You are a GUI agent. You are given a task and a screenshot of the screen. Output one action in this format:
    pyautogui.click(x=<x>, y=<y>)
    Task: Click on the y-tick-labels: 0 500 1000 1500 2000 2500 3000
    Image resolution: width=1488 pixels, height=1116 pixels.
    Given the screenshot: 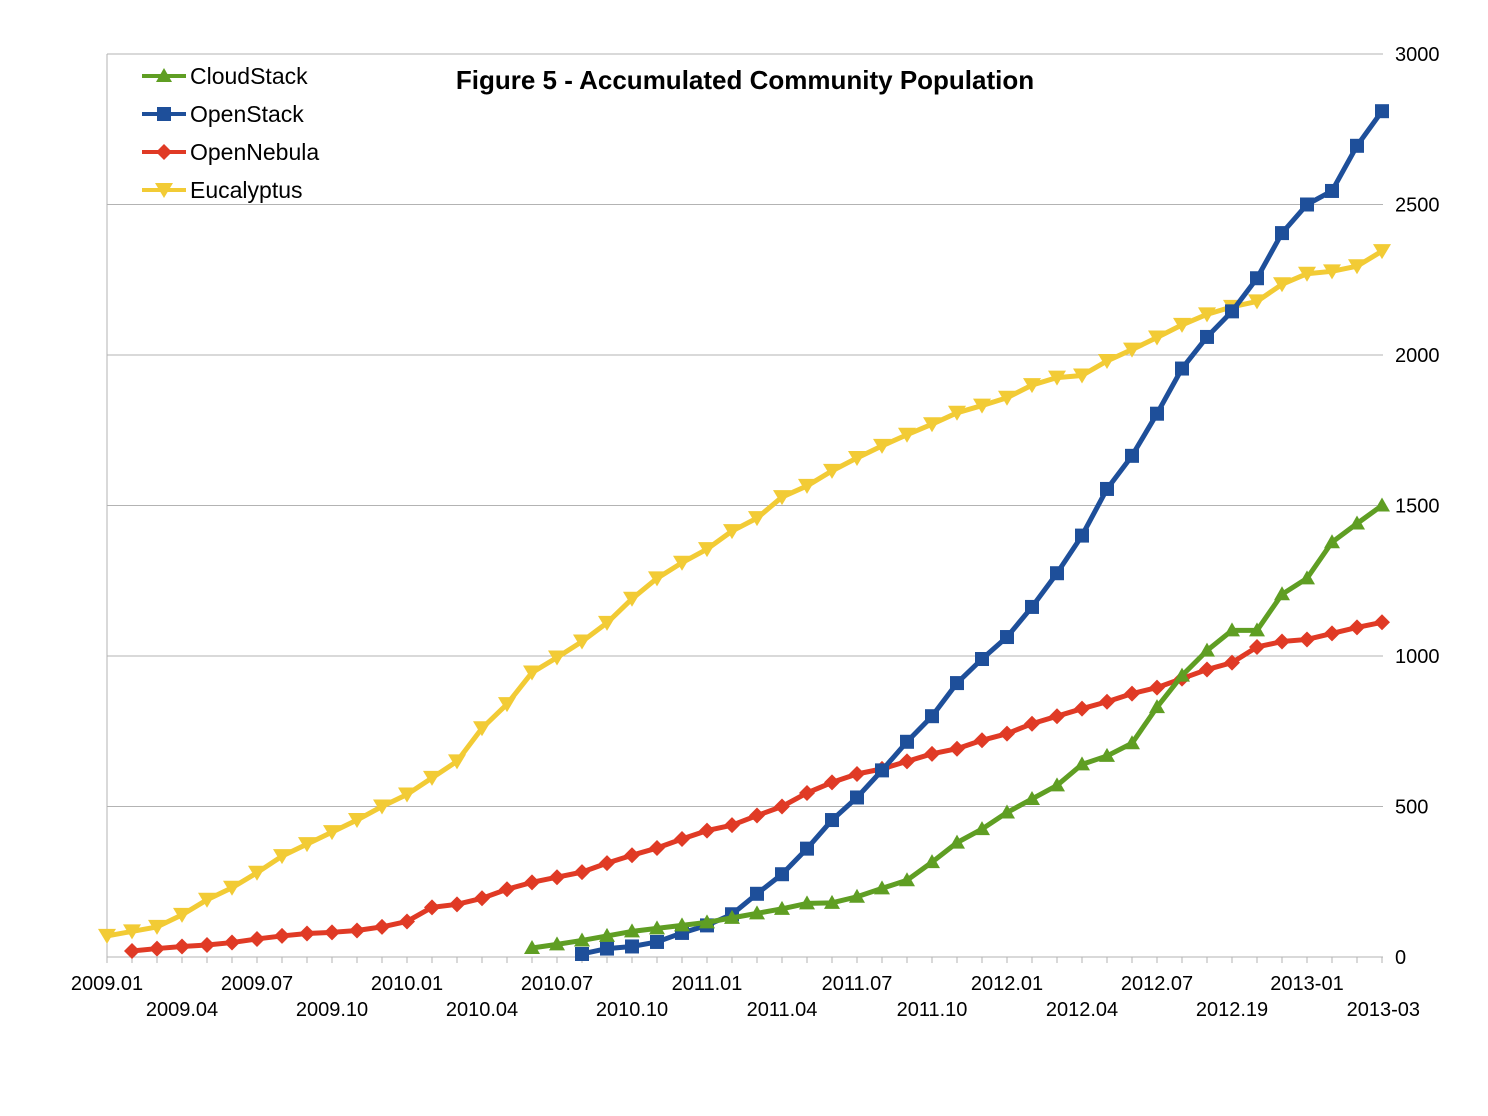 What is the action you would take?
    pyautogui.click(x=1417, y=506)
    